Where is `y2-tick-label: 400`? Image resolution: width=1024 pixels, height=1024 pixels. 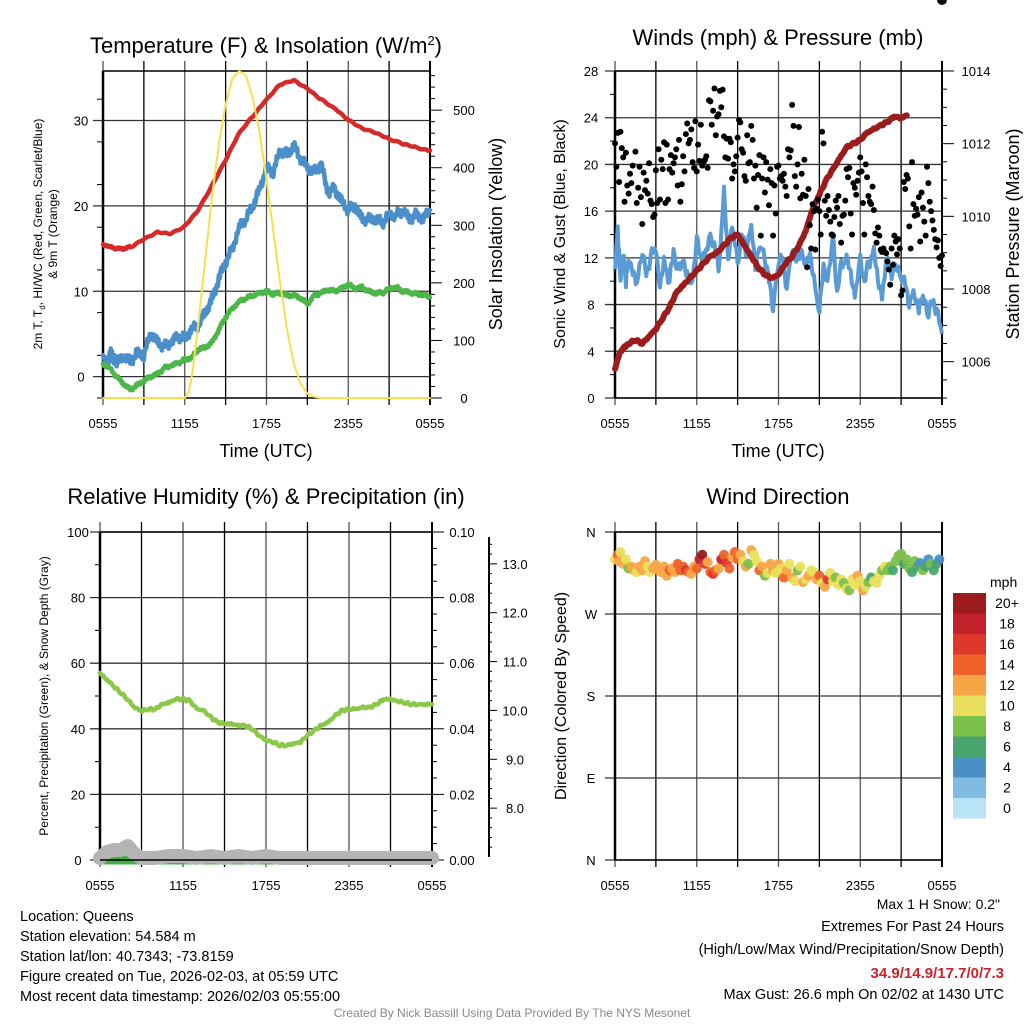 y2-tick-label: 400 is located at coordinates (464, 168).